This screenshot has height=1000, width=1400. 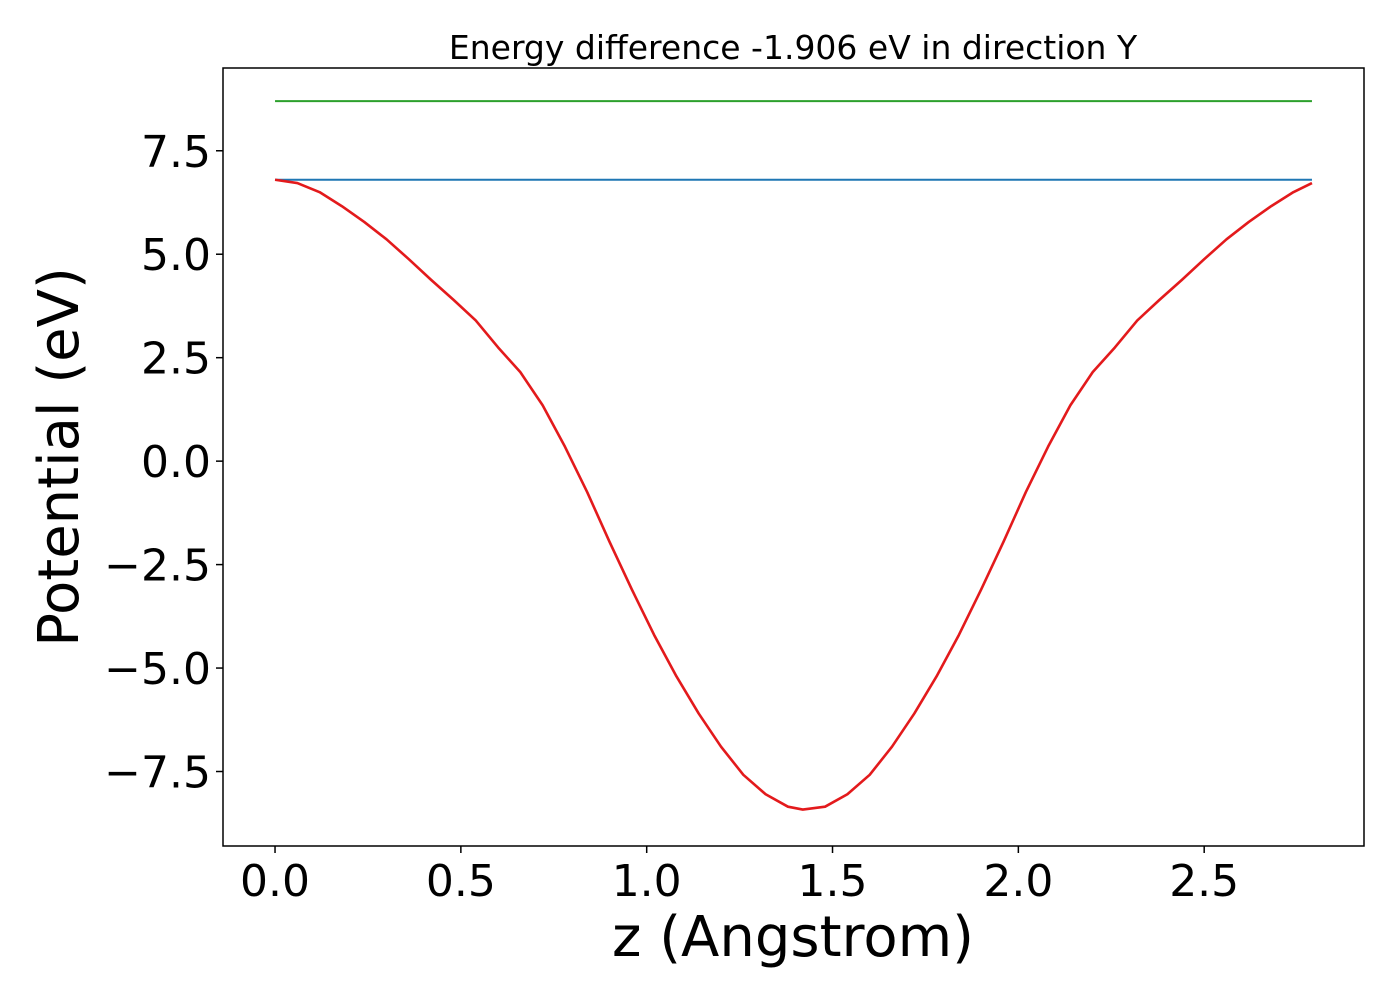 What do you see at coordinates (176, 152) in the screenshot?
I see `y-tick-label: 7.5` at bounding box center [176, 152].